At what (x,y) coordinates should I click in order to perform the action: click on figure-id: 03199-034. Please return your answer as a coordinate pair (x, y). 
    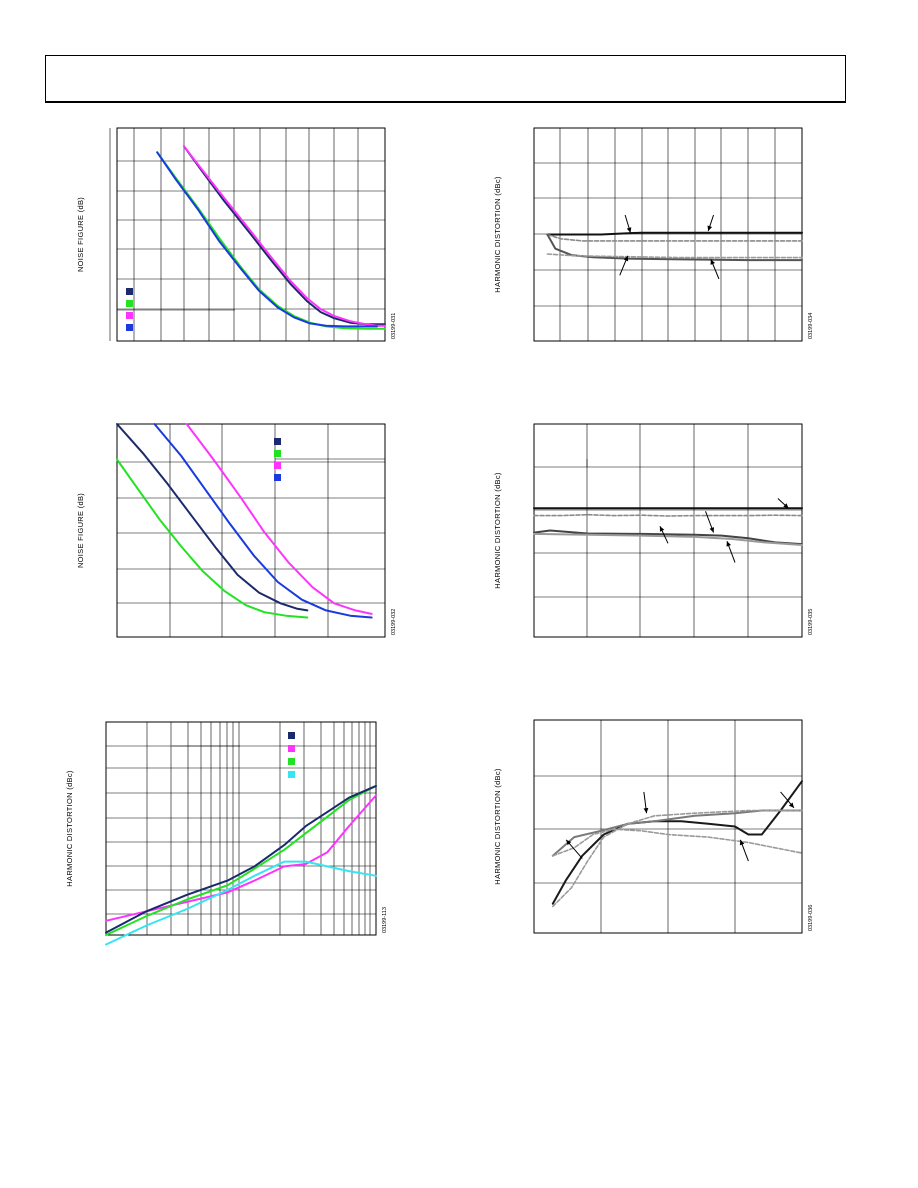
    Looking at the image, I should click on (811, 326).